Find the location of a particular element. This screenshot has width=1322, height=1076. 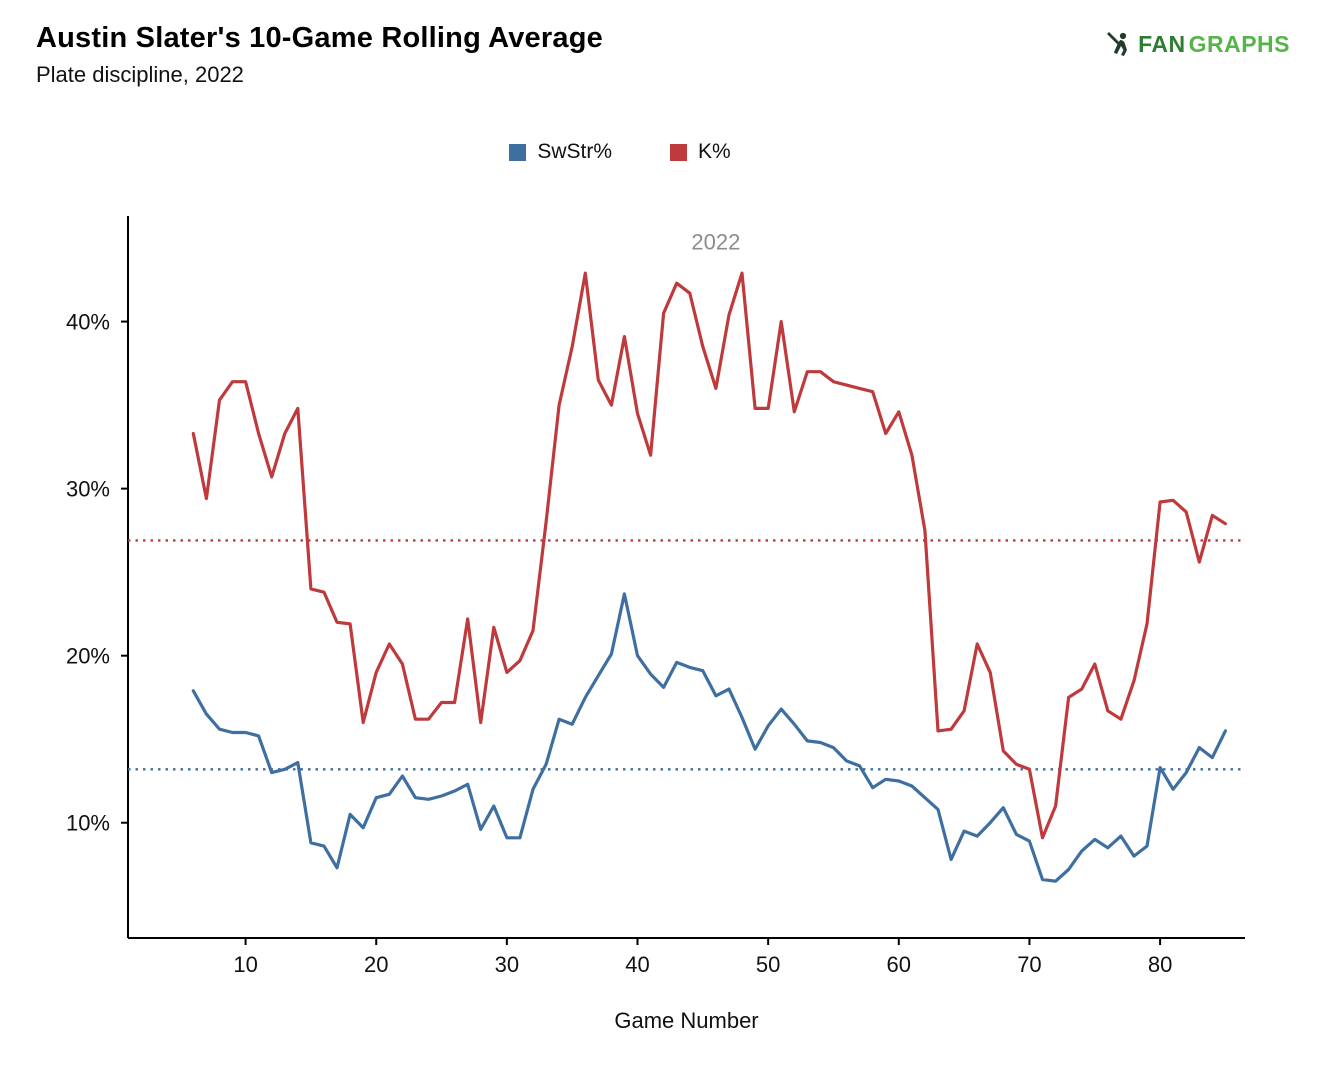

y-tick-label: 10% is located at coordinates (88, 823).